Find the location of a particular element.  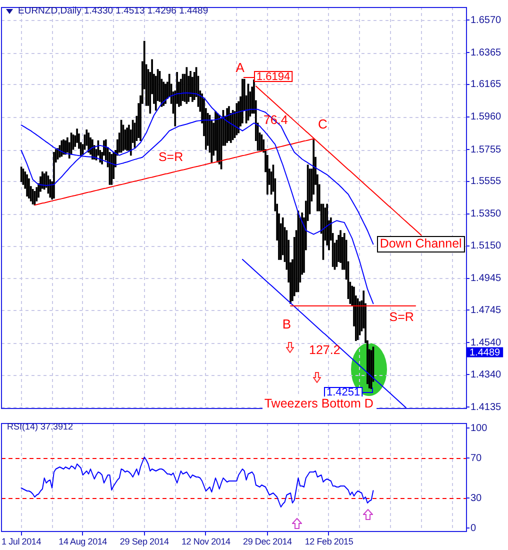

y-tick-label: 1.5350 is located at coordinates (486, 214).